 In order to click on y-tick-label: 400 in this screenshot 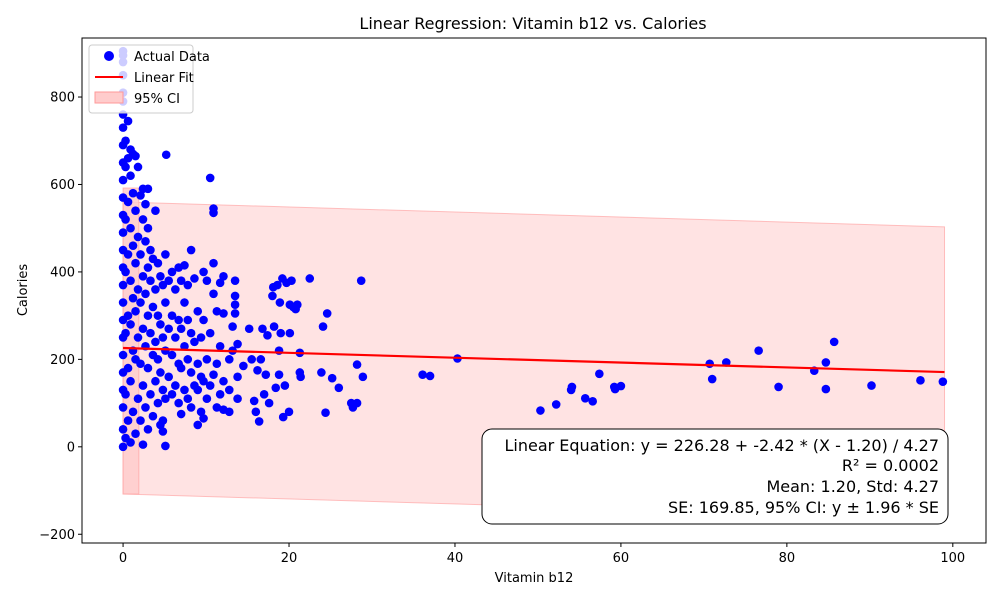, I will do `click(62, 272)`.